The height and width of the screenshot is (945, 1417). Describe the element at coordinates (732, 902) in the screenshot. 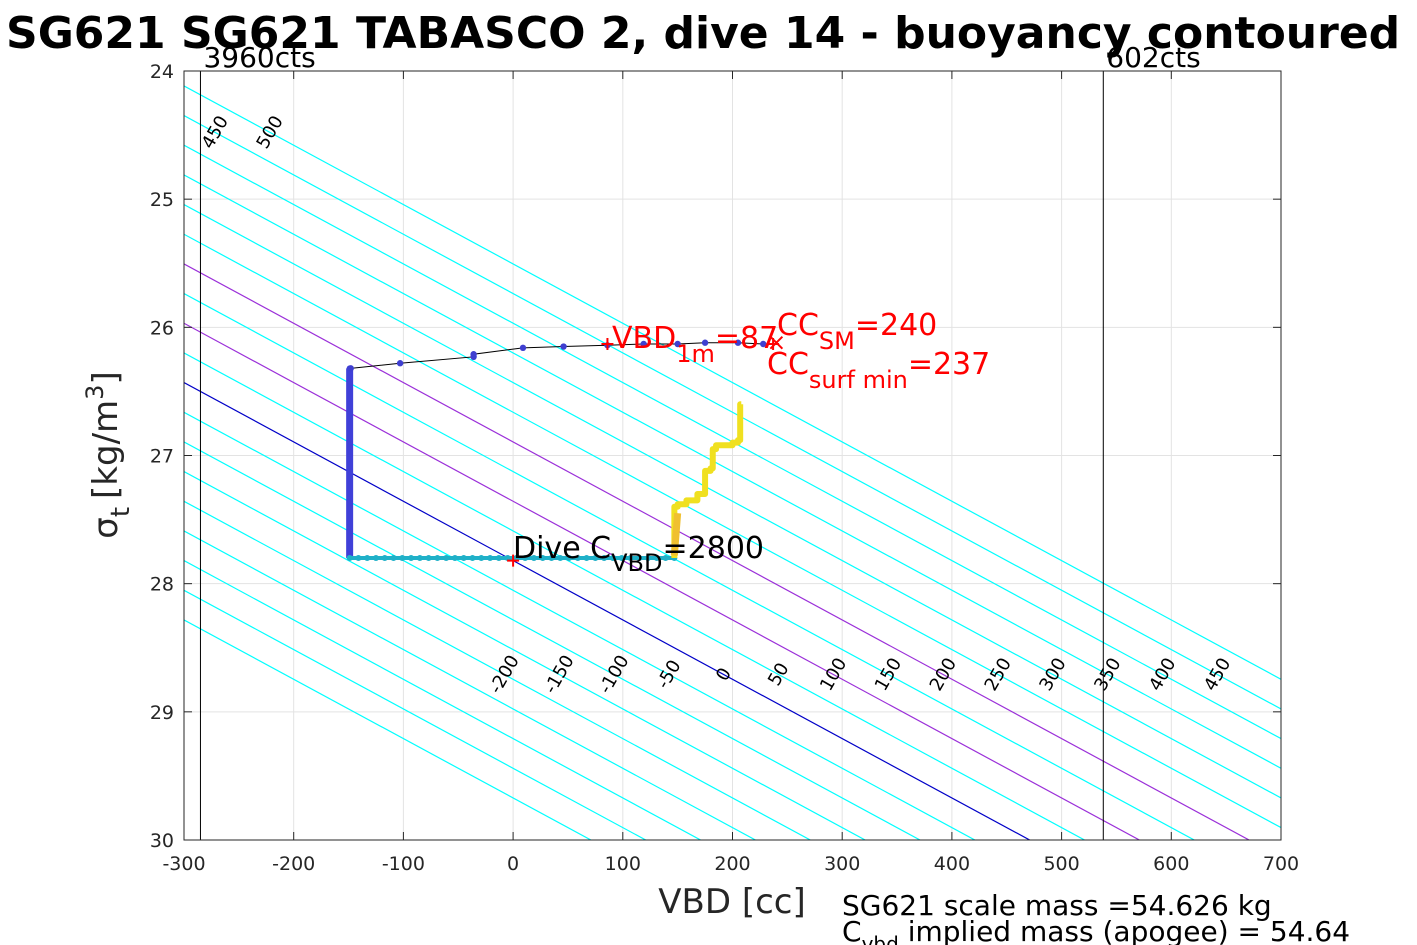

I see `x-axis-label: VBD [cc]` at that location.